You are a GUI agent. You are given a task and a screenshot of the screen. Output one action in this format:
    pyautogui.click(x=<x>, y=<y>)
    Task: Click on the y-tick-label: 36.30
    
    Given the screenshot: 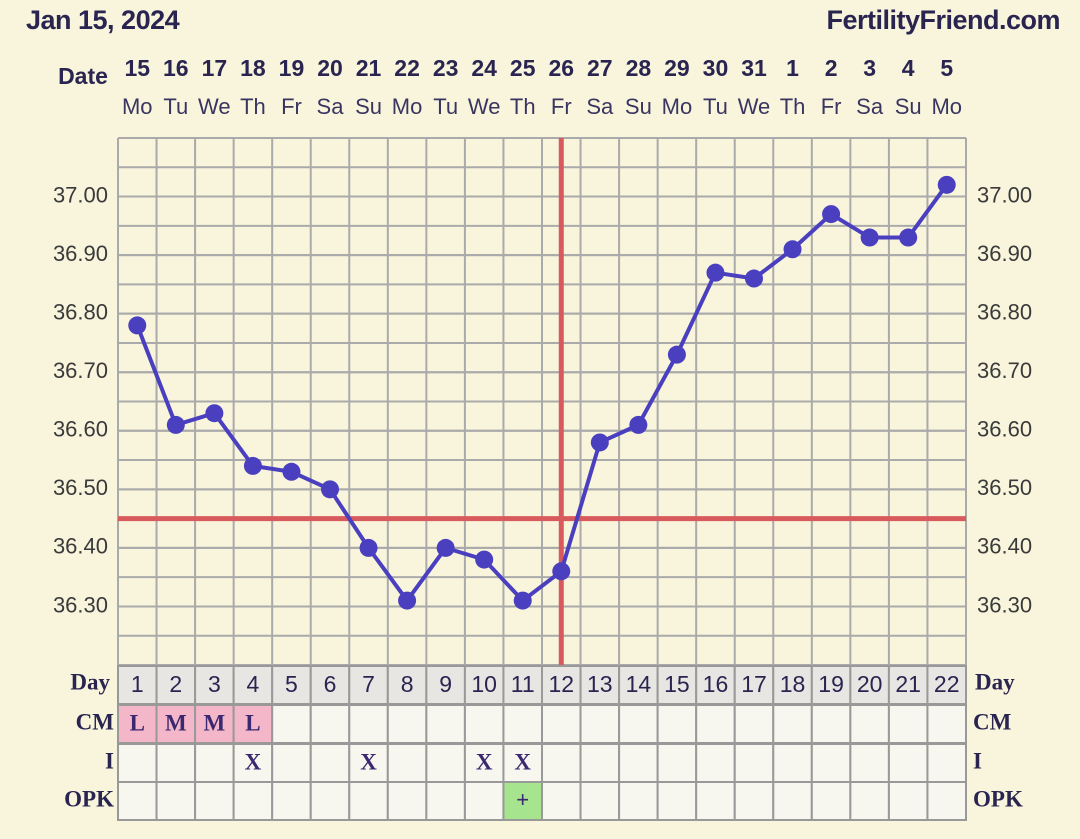 What is the action you would take?
    pyautogui.click(x=80, y=604)
    